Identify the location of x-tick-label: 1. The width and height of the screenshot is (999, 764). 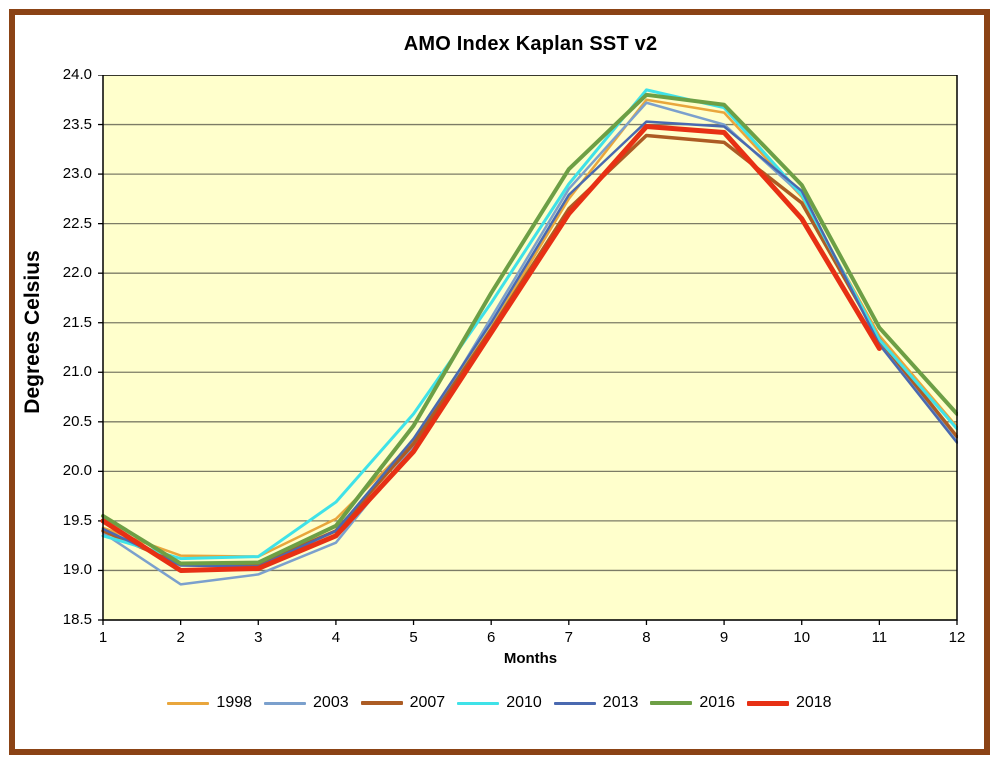
(103, 637).